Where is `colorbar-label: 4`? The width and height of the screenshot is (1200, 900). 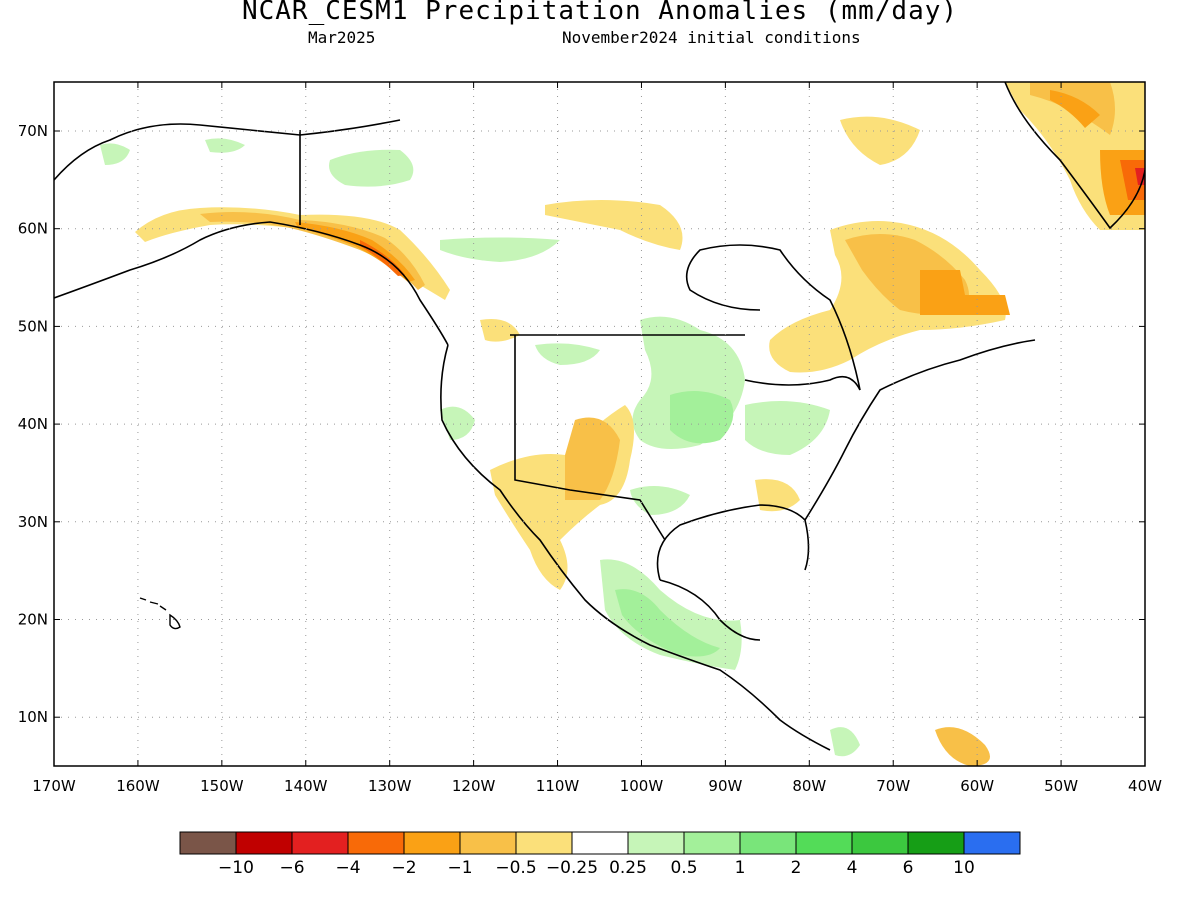
colorbar-label: 4 is located at coordinates (852, 868).